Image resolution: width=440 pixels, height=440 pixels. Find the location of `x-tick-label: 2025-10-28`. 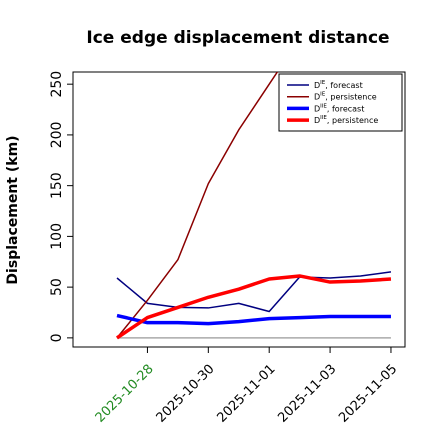

x-tick-label: 2025-10-28 is located at coordinates (125, 394).